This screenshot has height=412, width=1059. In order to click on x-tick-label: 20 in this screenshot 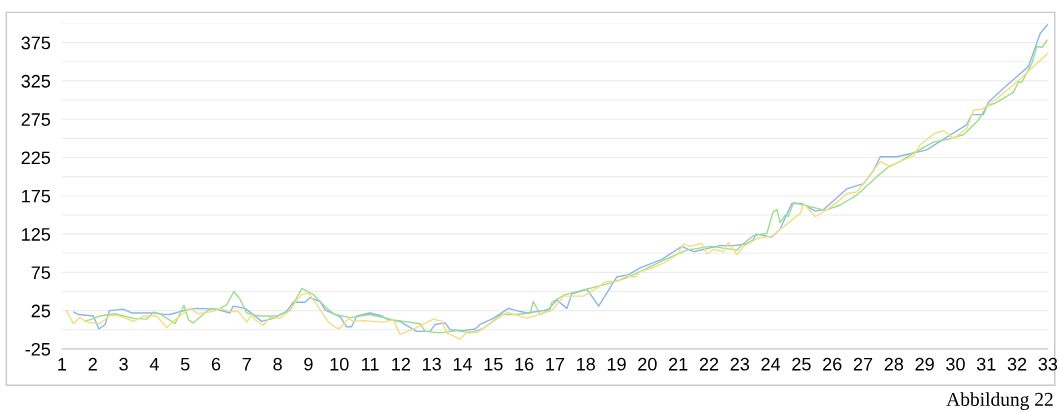, I will do `click(647, 364)`.